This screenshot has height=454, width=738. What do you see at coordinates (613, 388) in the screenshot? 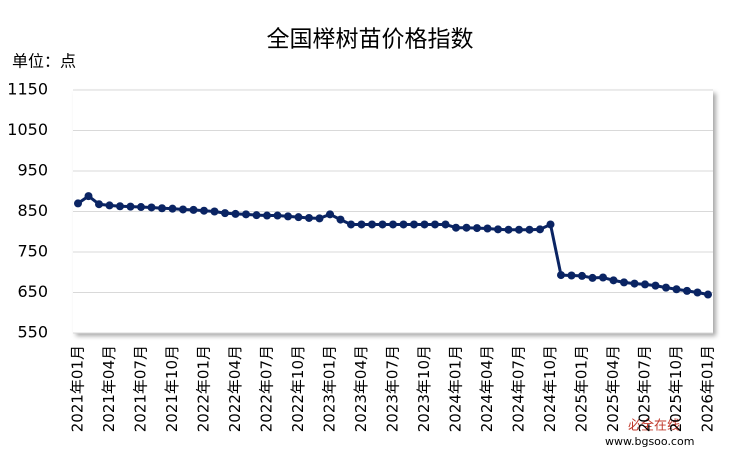
I see `x-tick-label: 2025年04月` at bounding box center [613, 388].